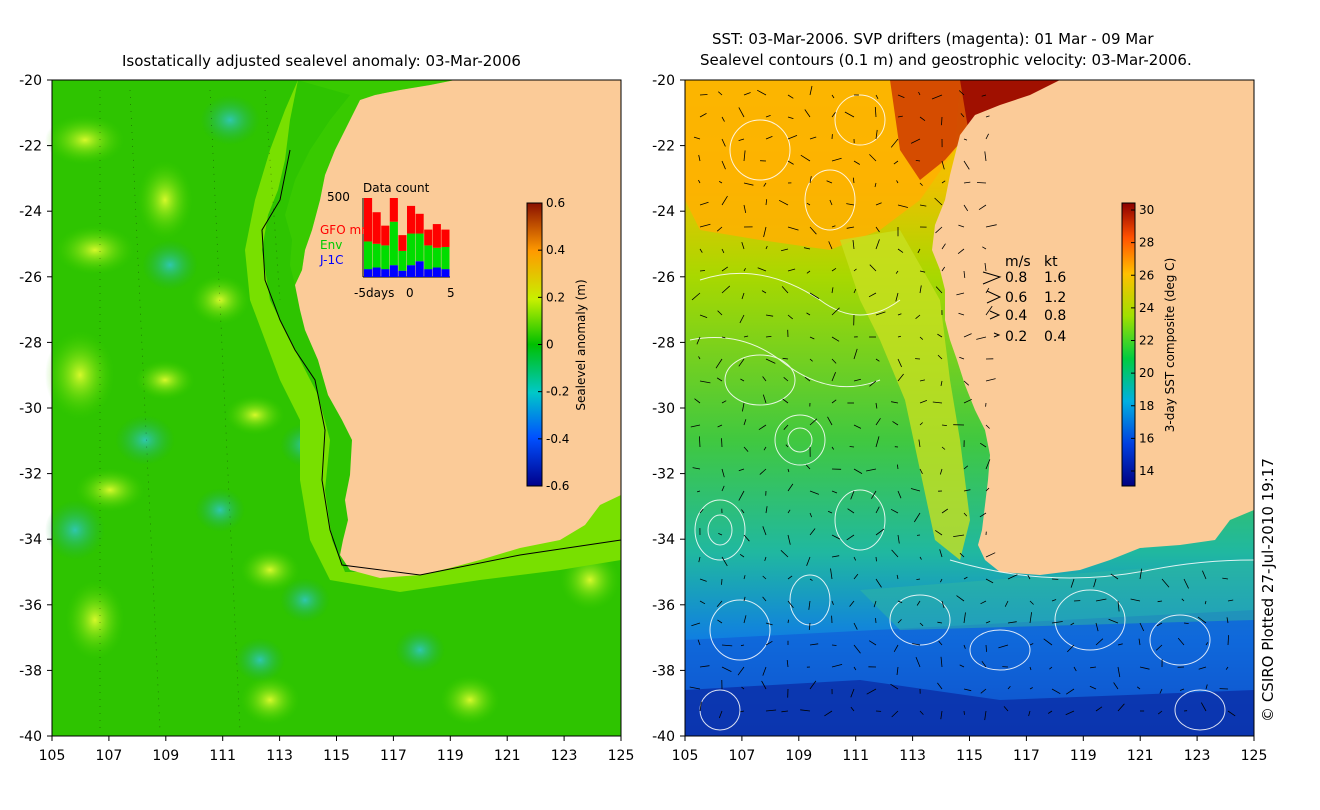 Image resolution: width=1320 pixels, height=810 pixels. Describe the element at coordinates (663, 409) in the screenshot. I see `y-tick-label: -30` at that location.